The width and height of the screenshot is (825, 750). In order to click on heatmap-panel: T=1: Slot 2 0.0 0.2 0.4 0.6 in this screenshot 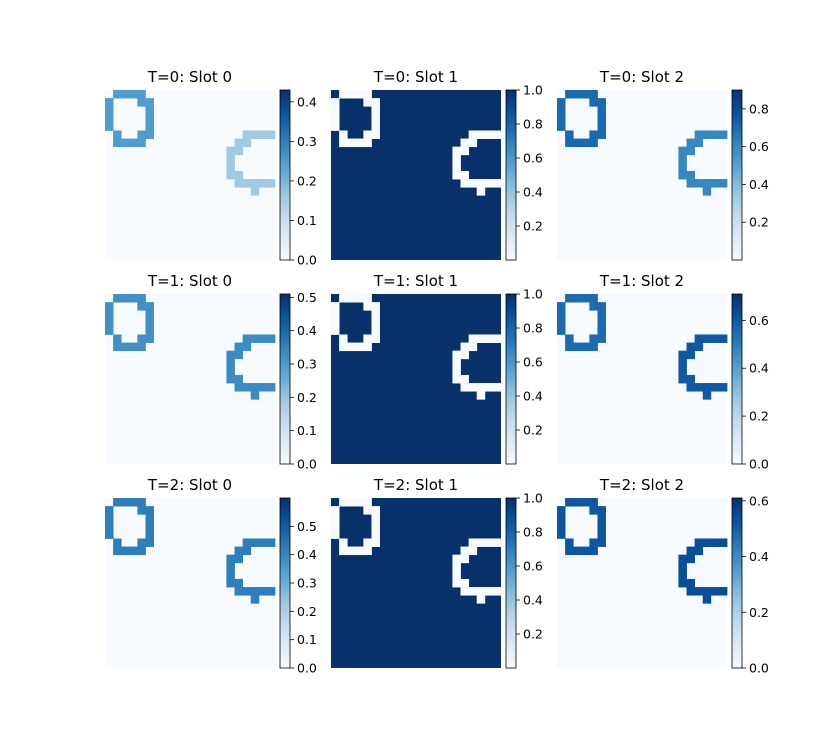, I will do `click(663, 372)`.